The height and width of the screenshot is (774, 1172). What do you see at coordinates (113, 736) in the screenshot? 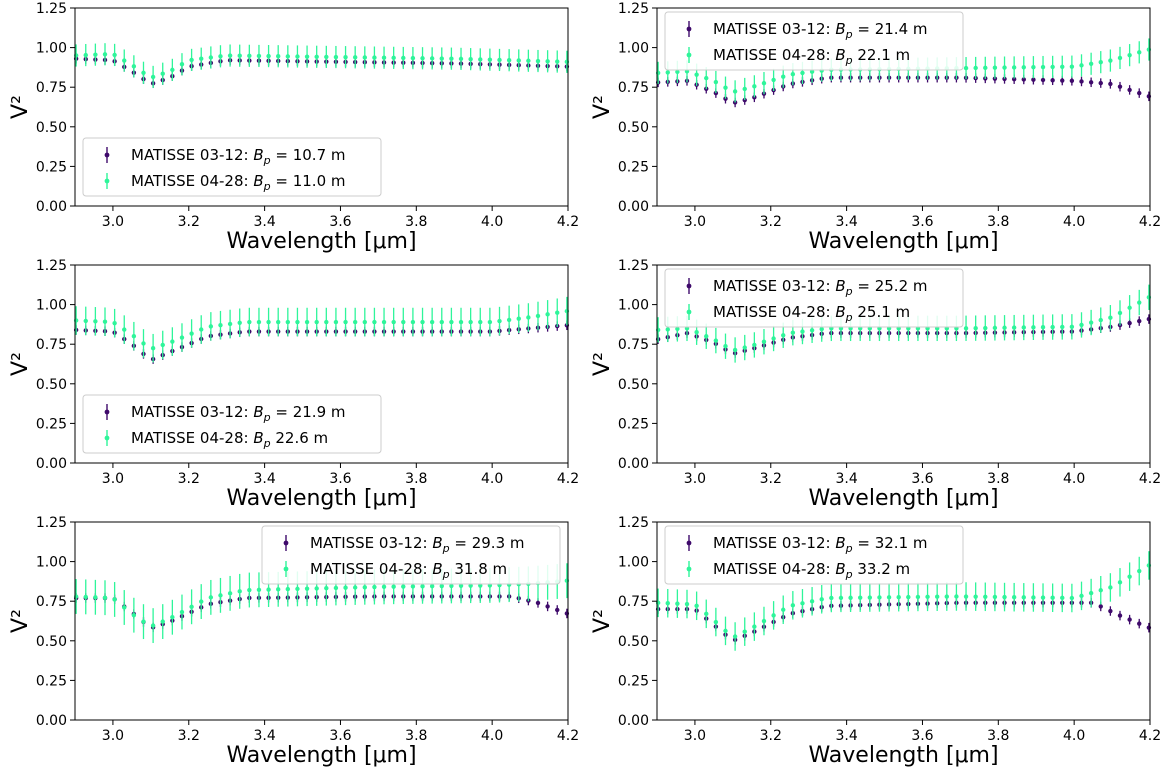
I see `x-tick-label: 3.0` at bounding box center [113, 736].